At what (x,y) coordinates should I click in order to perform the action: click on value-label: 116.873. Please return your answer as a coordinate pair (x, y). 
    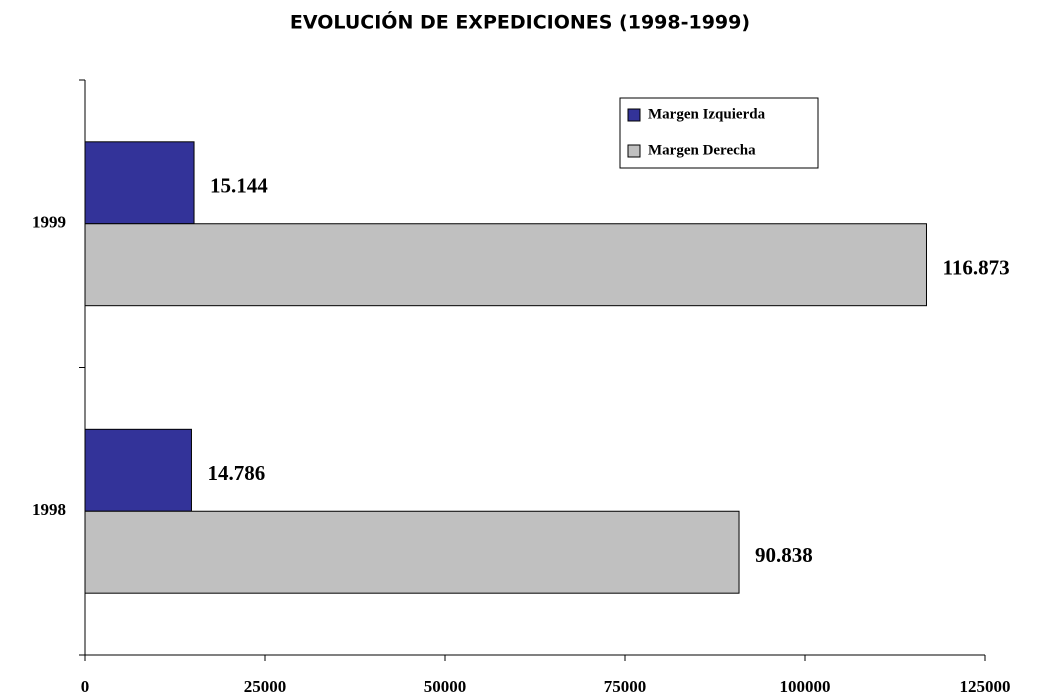
    Looking at the image, I should click on (975, 268).